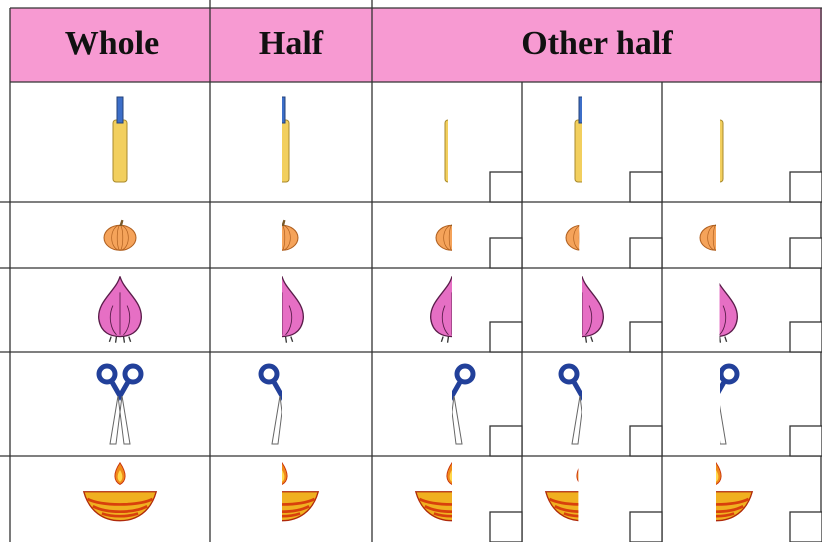 The image size is (822, 542). What do you see at coordinates (597, 43) in the screenshot?
I see `header-other-half: Other half` at bounding box center [597, 43].